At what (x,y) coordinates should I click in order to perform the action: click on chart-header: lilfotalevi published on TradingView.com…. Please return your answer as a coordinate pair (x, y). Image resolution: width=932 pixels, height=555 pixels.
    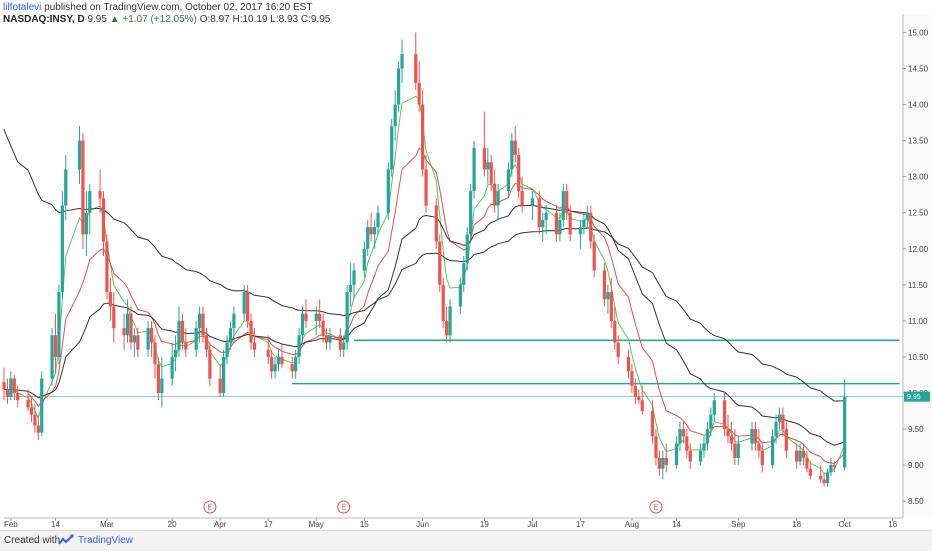
    Looking at the image, I should click on (453, 15).